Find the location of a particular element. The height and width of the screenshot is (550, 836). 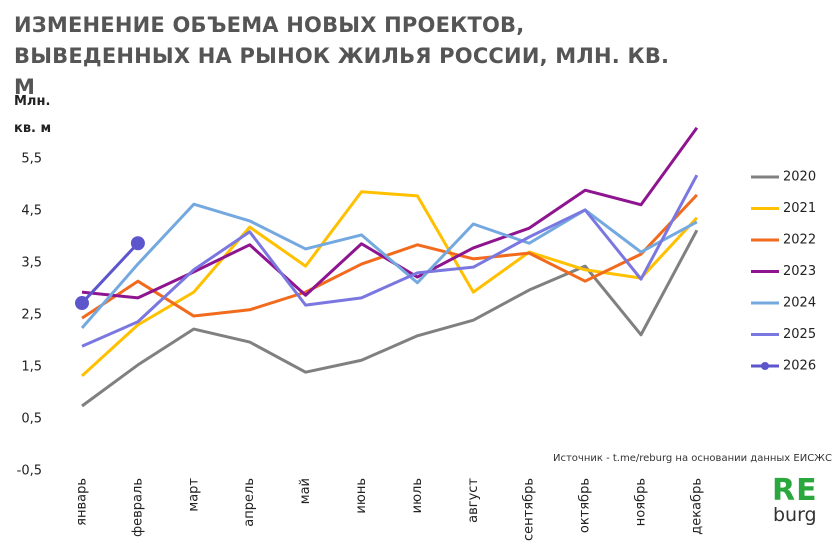

legend-label: 2024 is located at coordinates (799, 303).